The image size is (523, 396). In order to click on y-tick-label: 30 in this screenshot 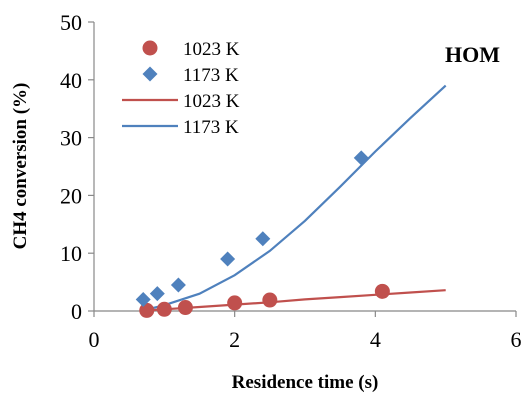, I will do `click(71, 138)`.